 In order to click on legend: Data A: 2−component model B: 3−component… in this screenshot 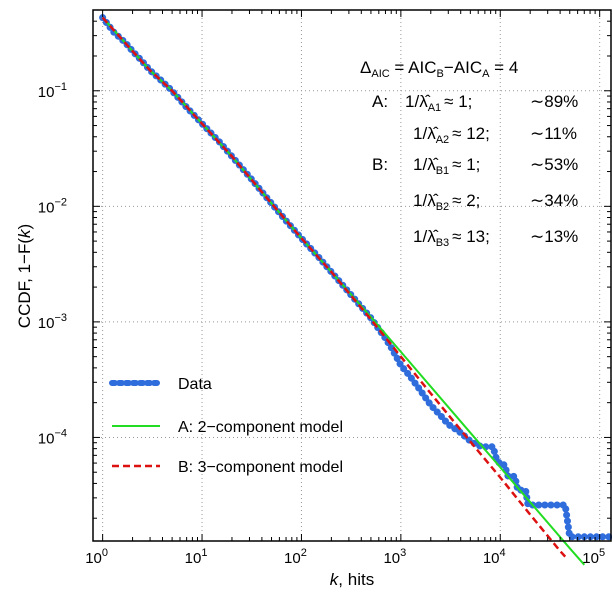, I will do `click(226, 426)`.